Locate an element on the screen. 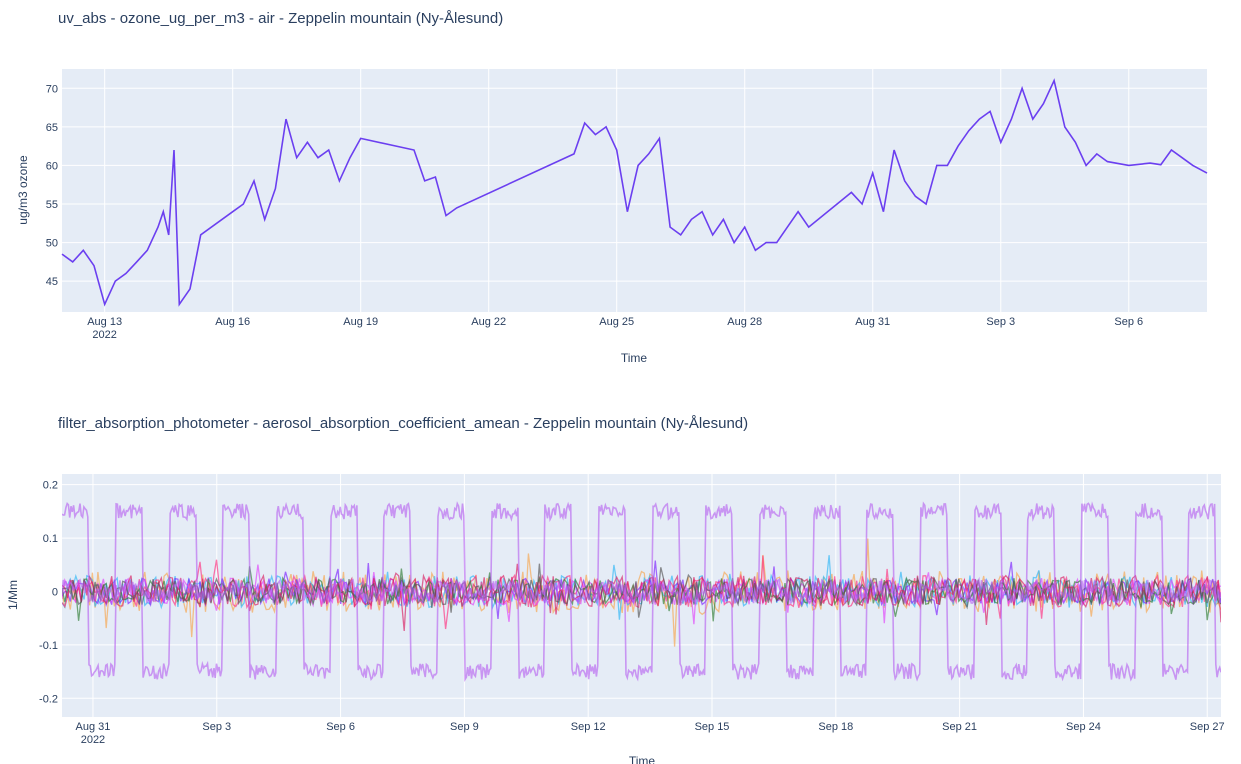 The image size is (1241, 764). x-tick-label: Sep 24 is located at coordinates (1083, 727).